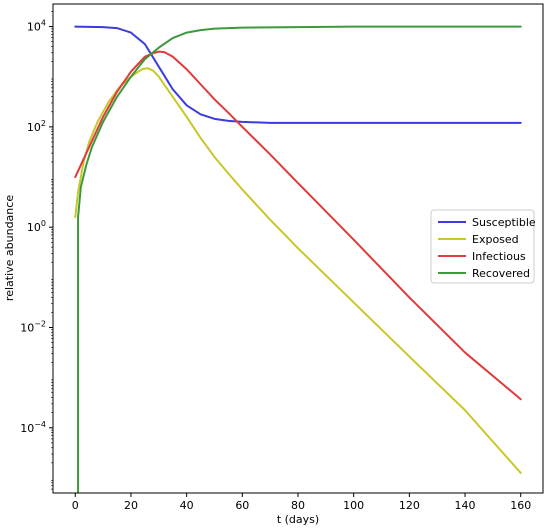 This screenshot has width=550, height=530. I want to click on x-tick-label: 80, so click(298, 505).